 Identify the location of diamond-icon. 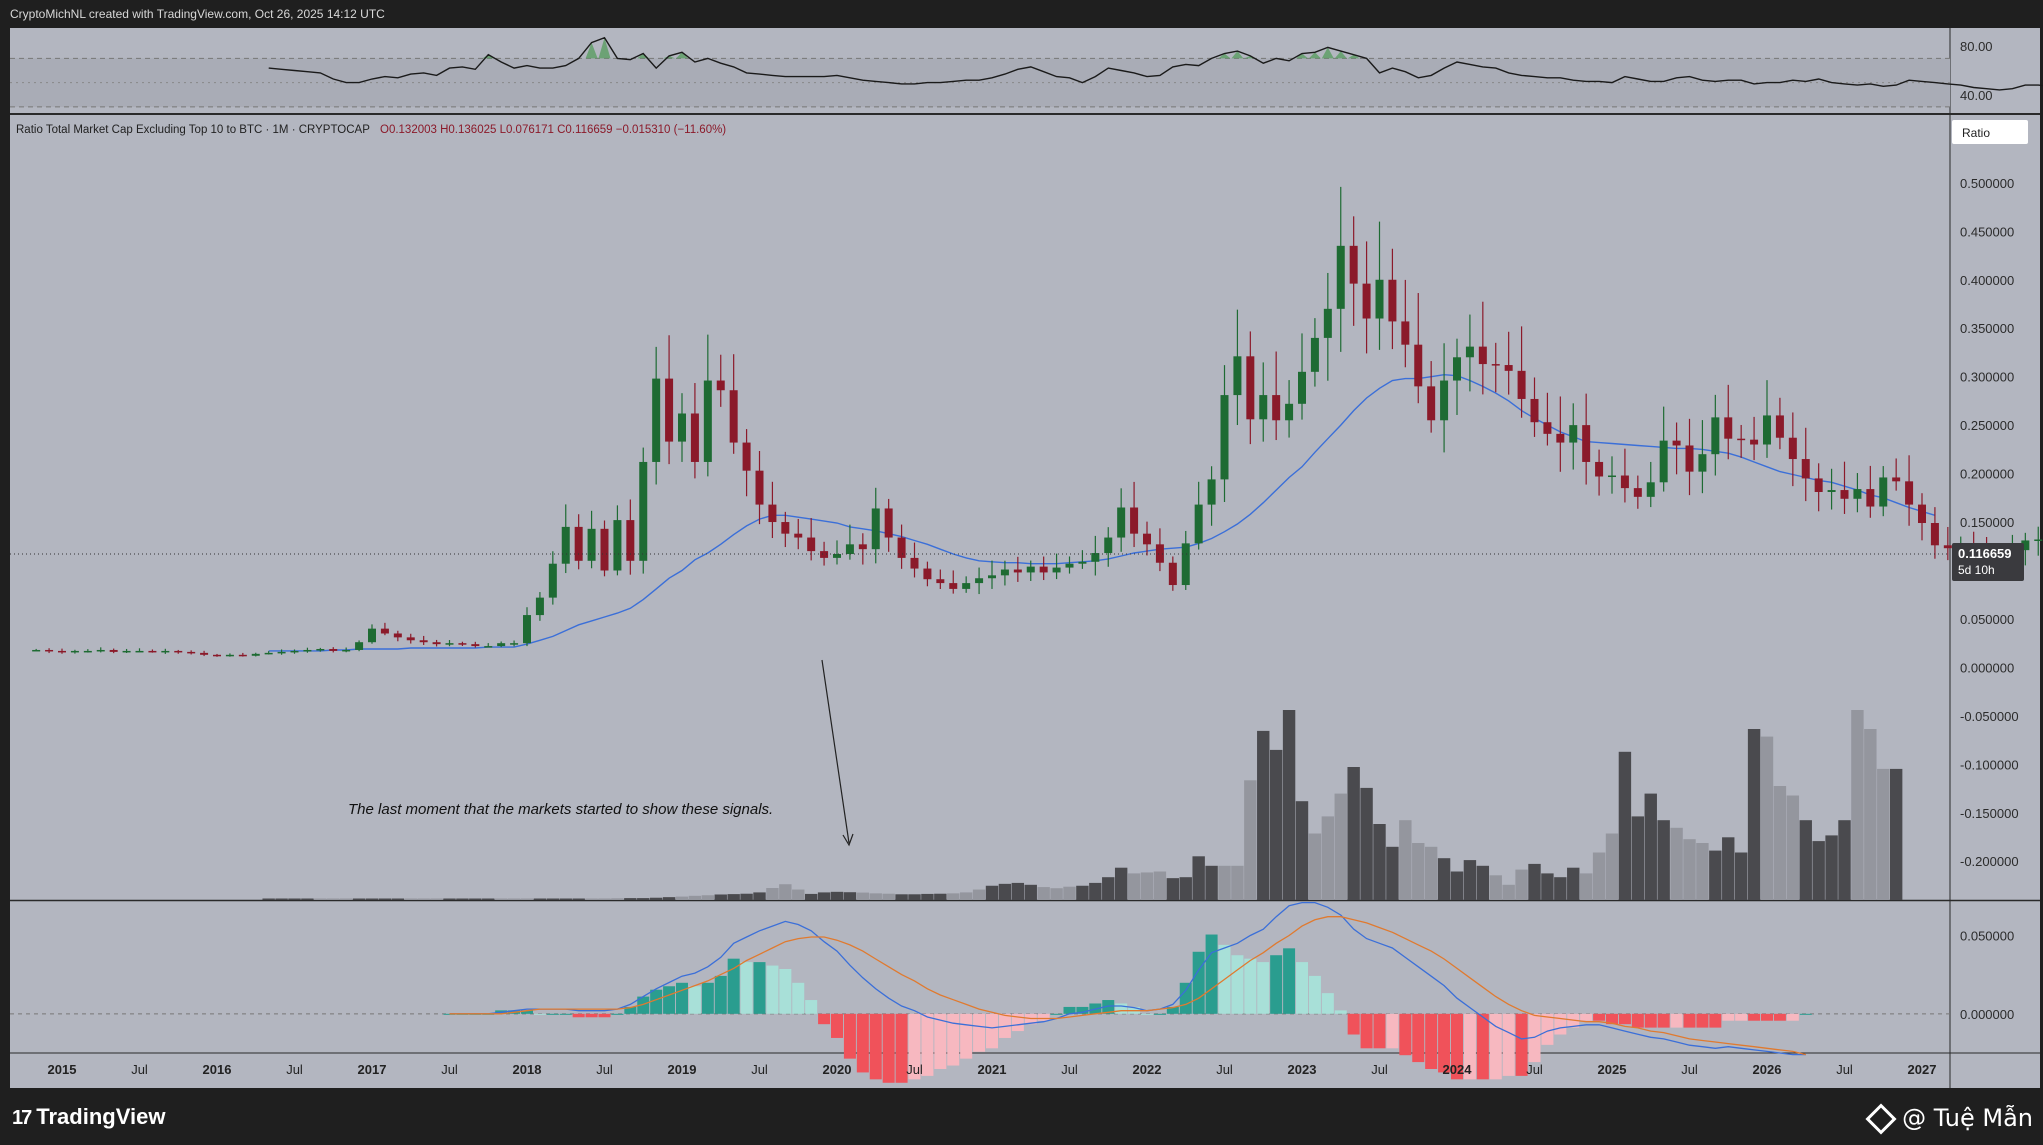
(1881, 1119).